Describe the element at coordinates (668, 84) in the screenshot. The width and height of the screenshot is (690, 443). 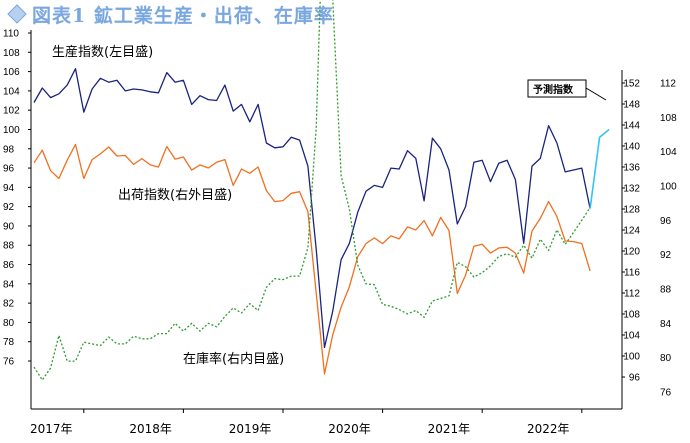
I see `right-inner-axis-tick-label: 112` at that location.